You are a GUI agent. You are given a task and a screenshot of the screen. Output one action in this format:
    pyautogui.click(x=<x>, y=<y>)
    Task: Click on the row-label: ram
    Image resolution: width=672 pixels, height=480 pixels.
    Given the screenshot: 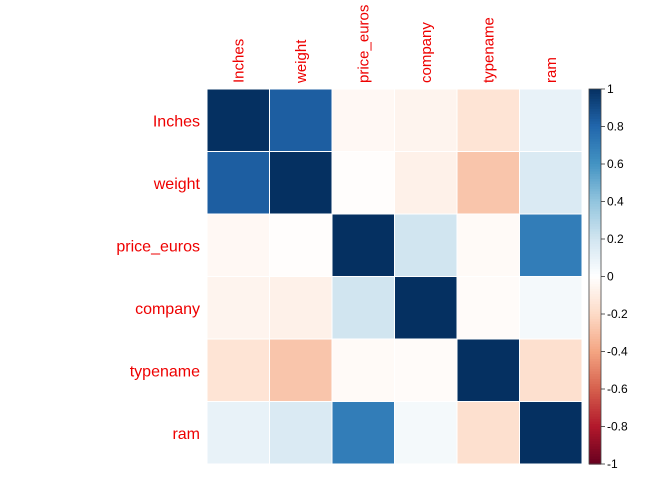 What is the action you would take?
    pyautogui.click(x=186, y=434)
    